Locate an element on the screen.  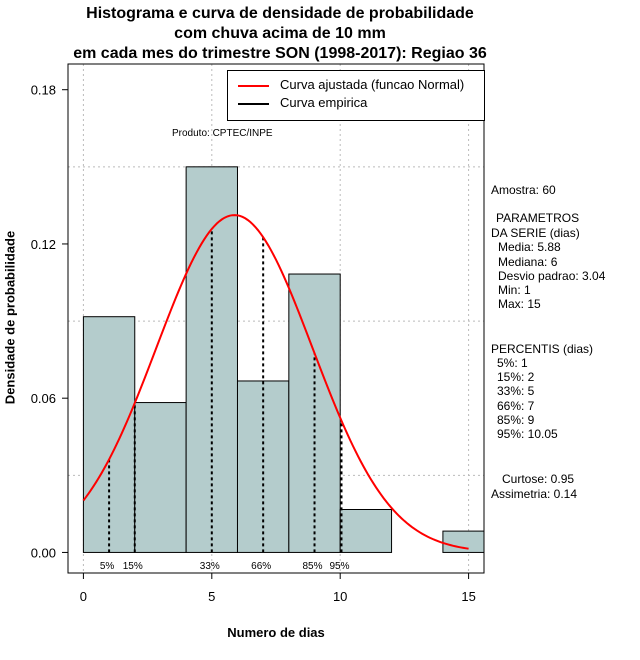
stat-curtose: Curtose: 0.95 is located at coordinates (538, 479).